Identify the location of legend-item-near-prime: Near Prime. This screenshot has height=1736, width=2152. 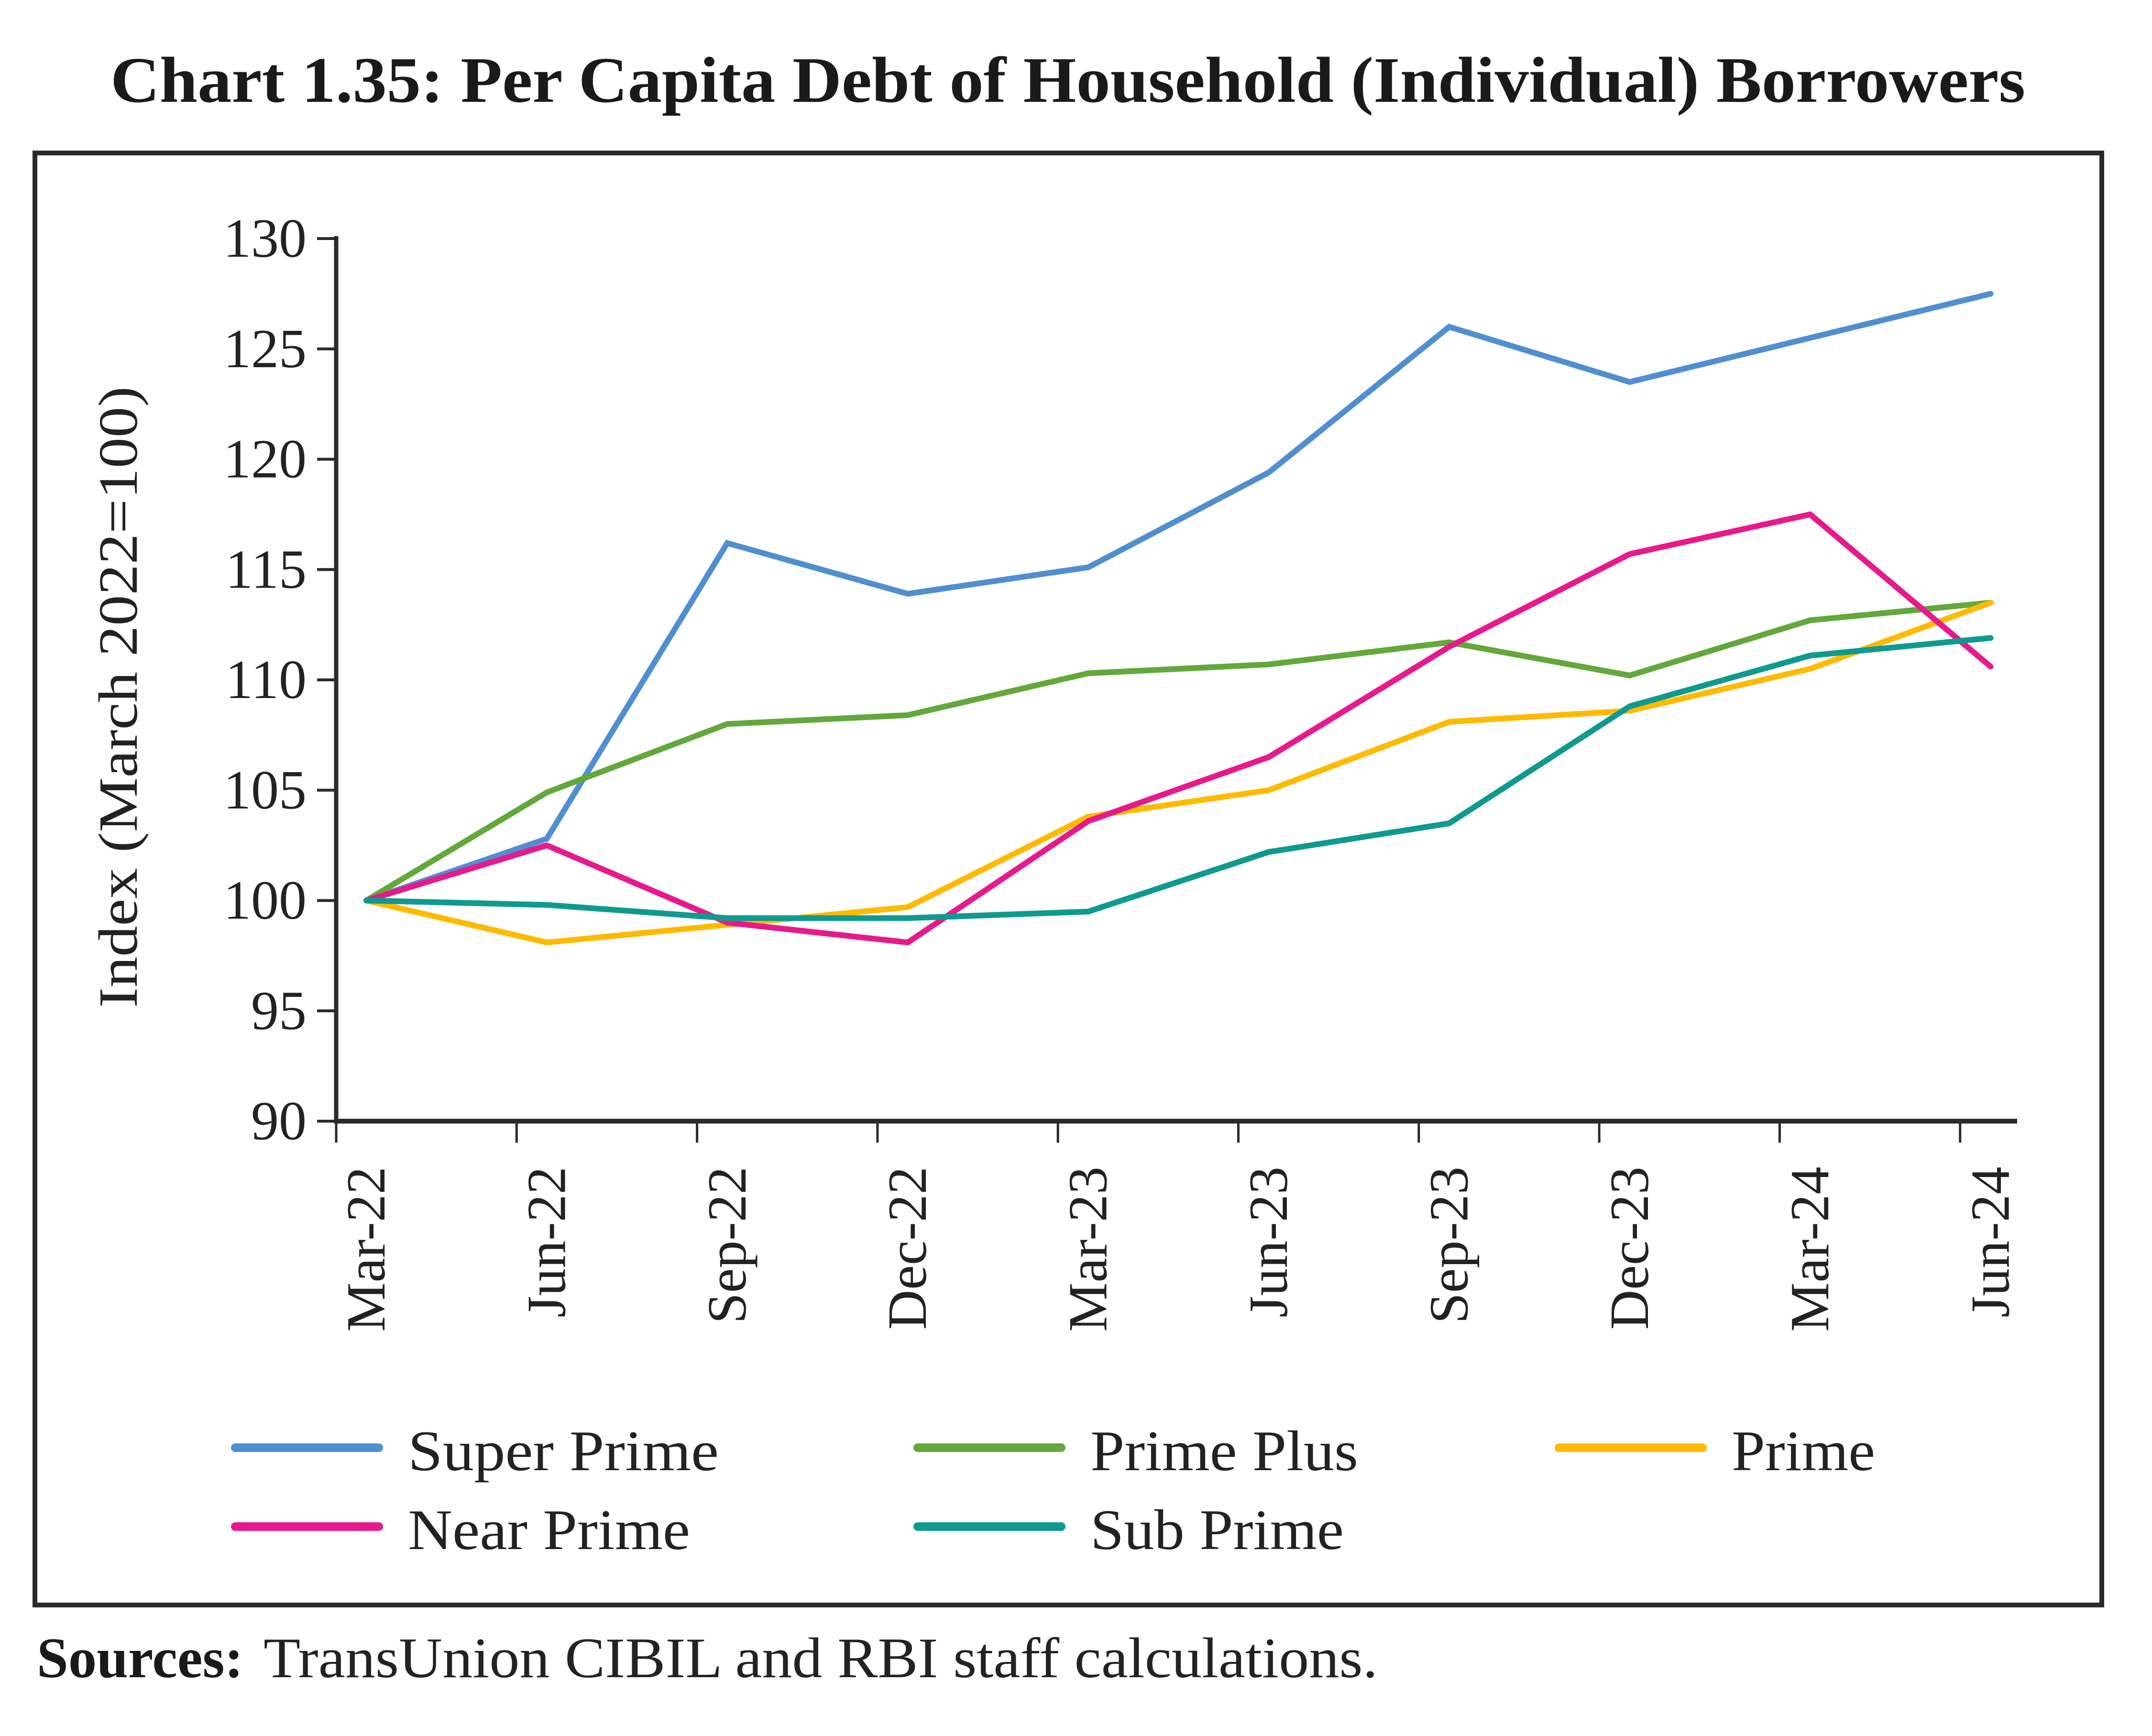
(460, 1529).